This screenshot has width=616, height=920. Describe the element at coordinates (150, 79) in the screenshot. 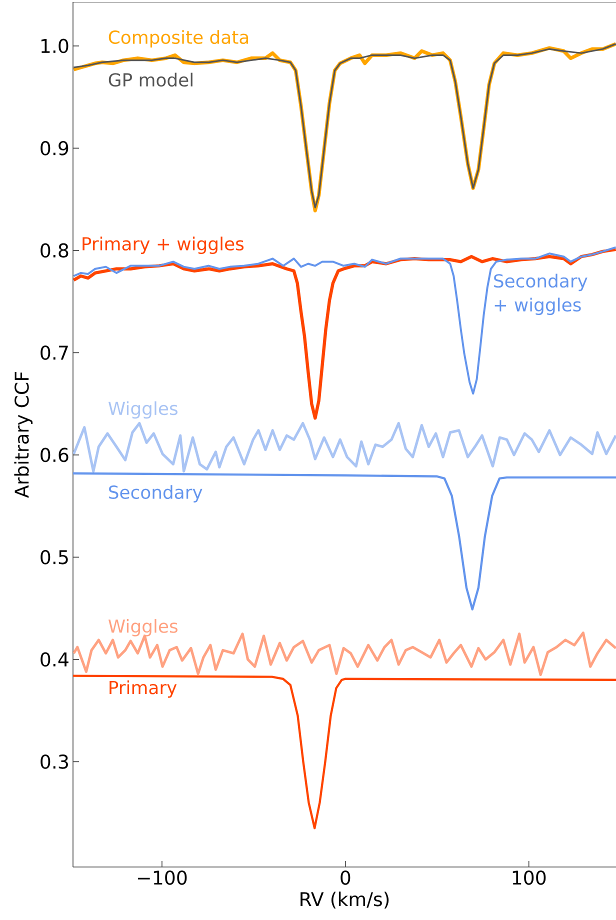

I see `series-label: GP model` at that location.